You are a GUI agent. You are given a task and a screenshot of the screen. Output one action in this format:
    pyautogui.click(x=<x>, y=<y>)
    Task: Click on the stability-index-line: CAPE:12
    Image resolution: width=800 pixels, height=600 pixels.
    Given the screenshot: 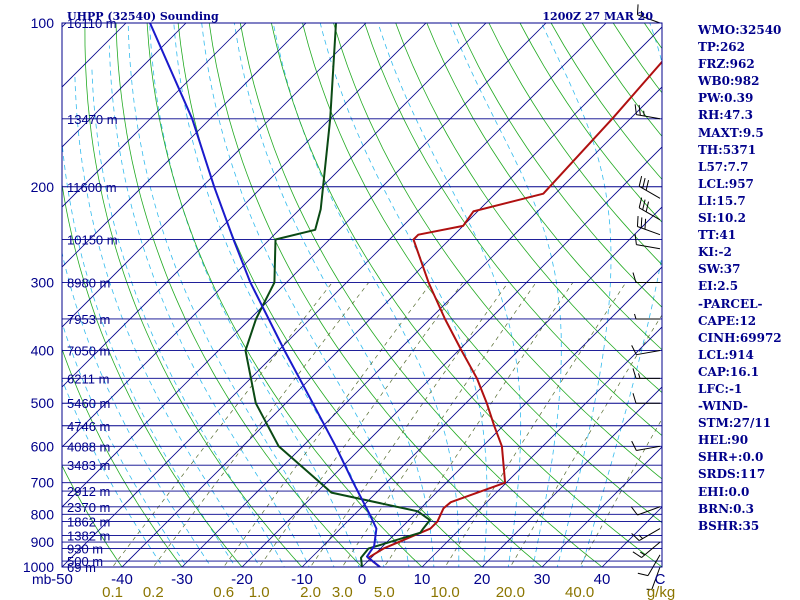 What is the action you would take?
    pyautogui.click(x=727, y=320)
    